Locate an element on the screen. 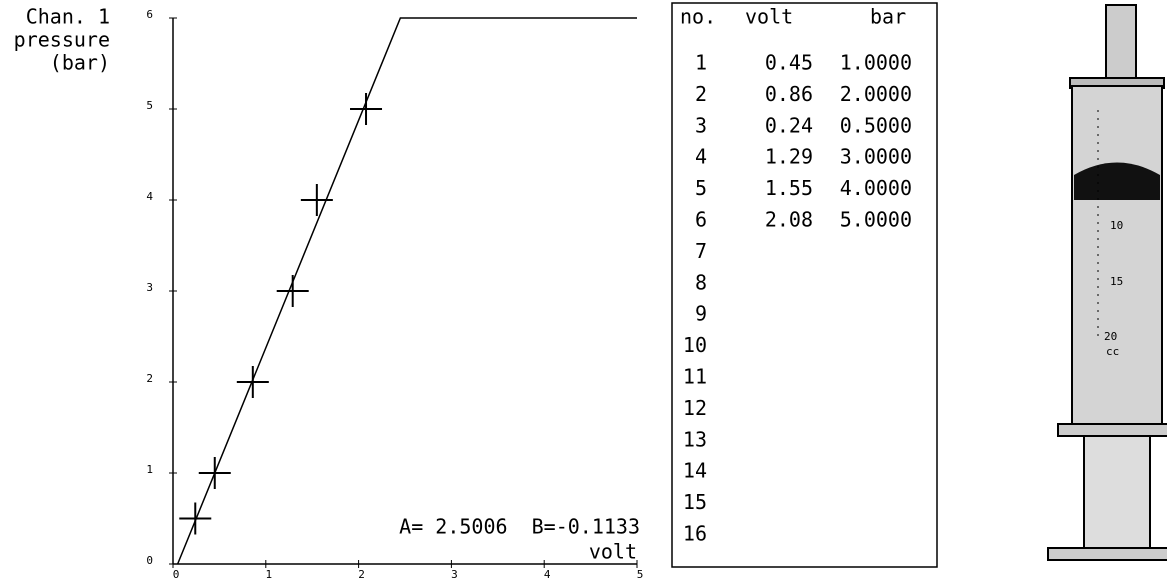 This screenshot has height=580, width=1167. table-cell: 0.86 is located at coordinates (789, 94).